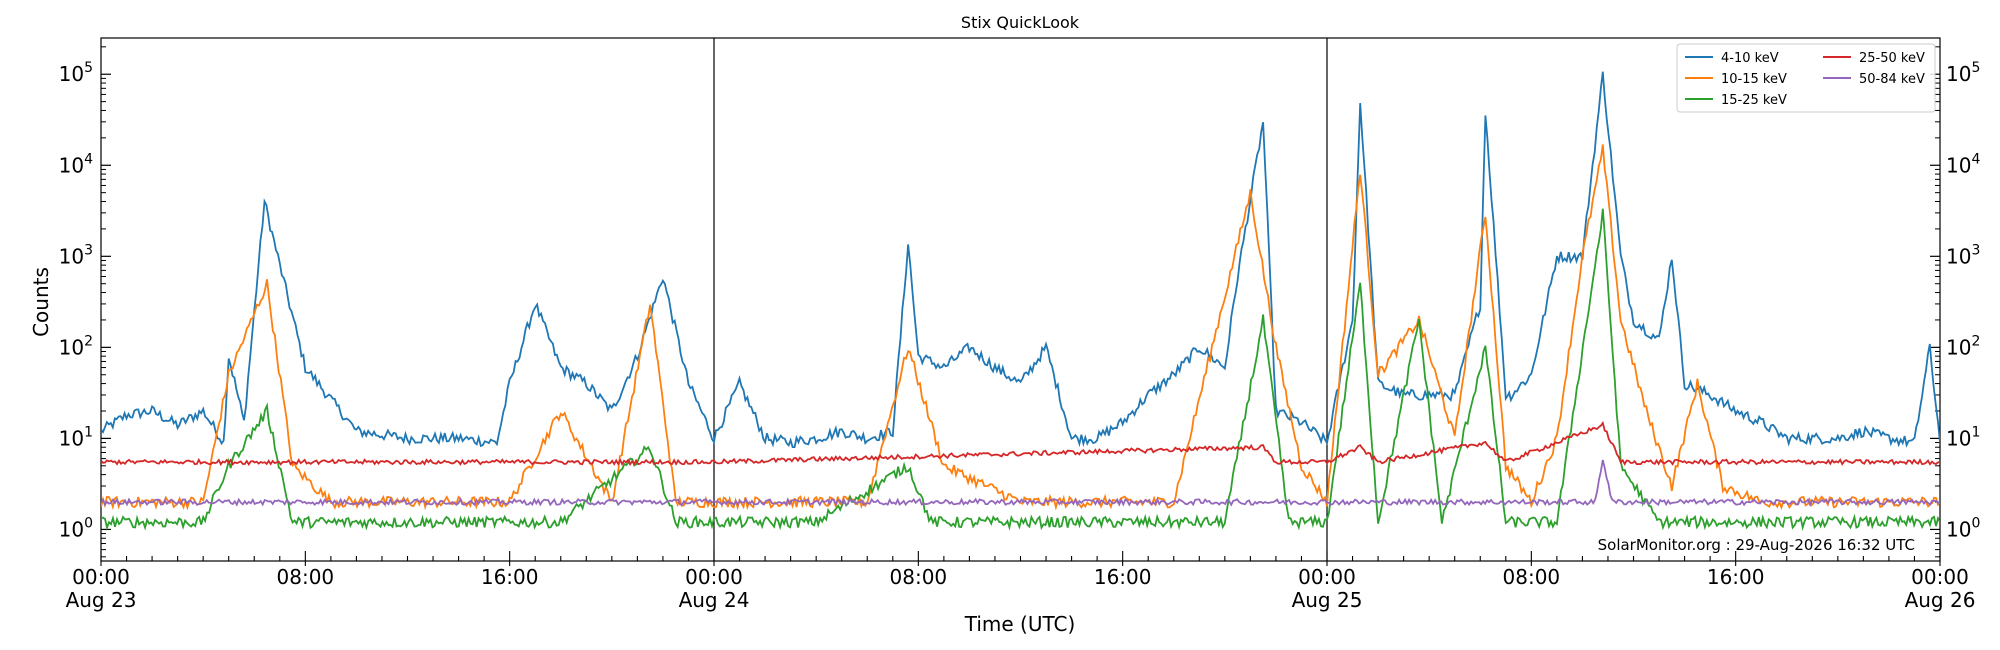 This screenshot has width=2000, height=650. I want to click on y-tick-label-right: 10³, so click(1963, 255).